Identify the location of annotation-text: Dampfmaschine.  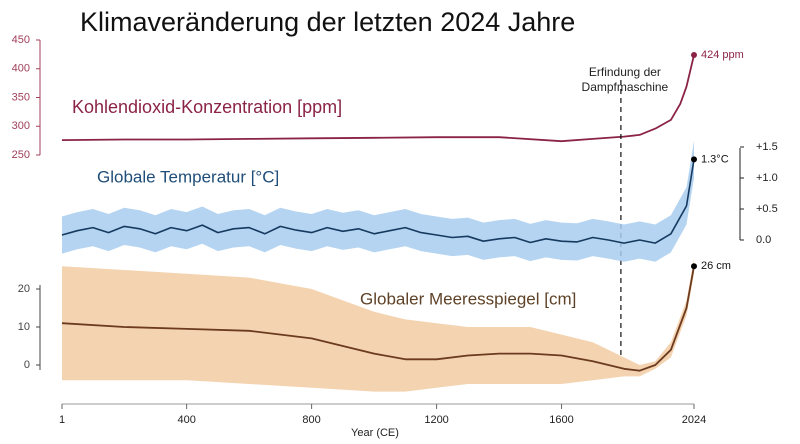
(625, 87).